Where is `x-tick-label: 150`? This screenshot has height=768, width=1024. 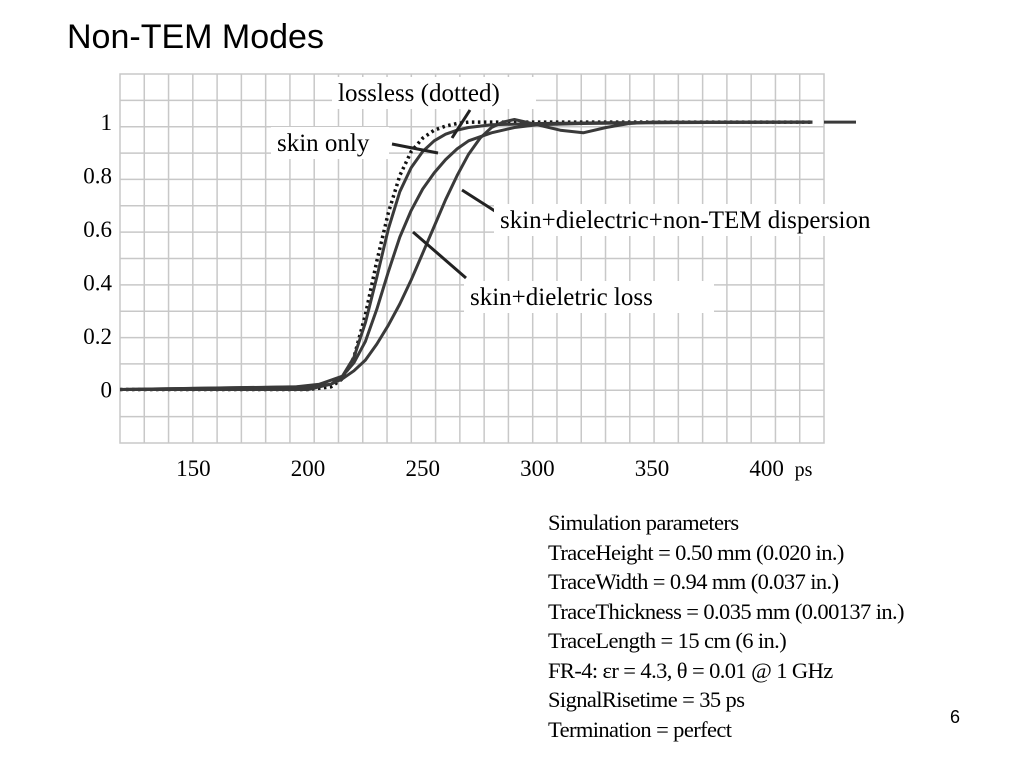 x-tick-label: 150 is located at coordinates (193, 468).